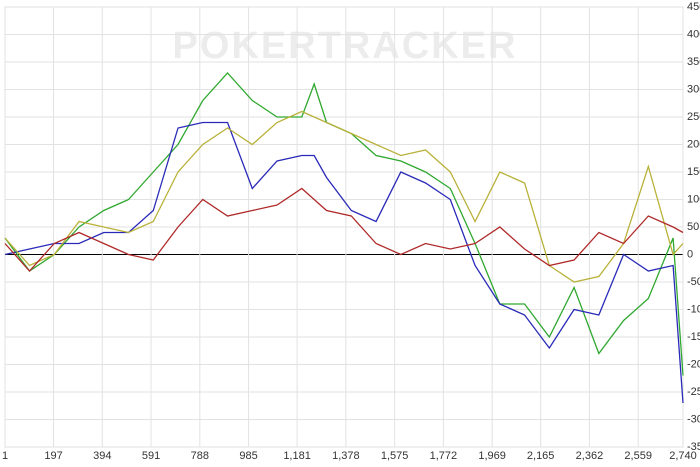 This screenshot has height=467, width=700. Describe the element at coordinates (683, 456) in the screenshot. I see `x-tick-label: 2,740` at that location.